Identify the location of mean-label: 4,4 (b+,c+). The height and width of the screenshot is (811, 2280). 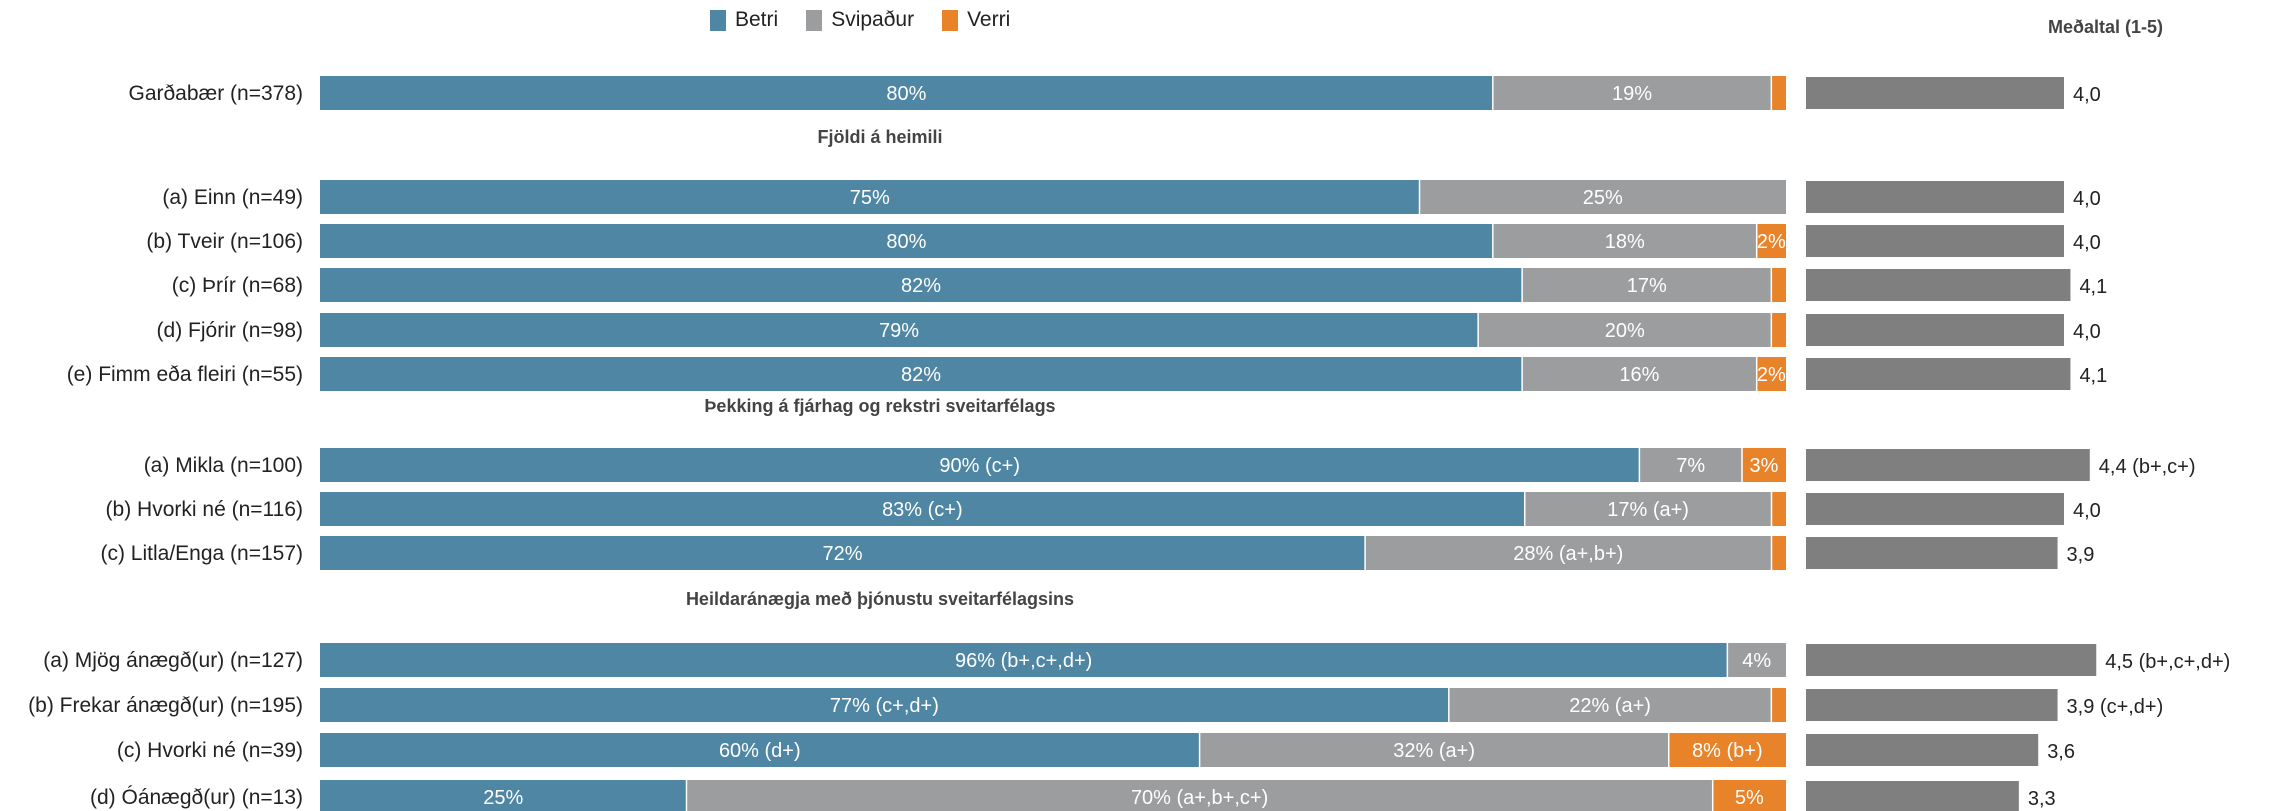
(2147, 467).